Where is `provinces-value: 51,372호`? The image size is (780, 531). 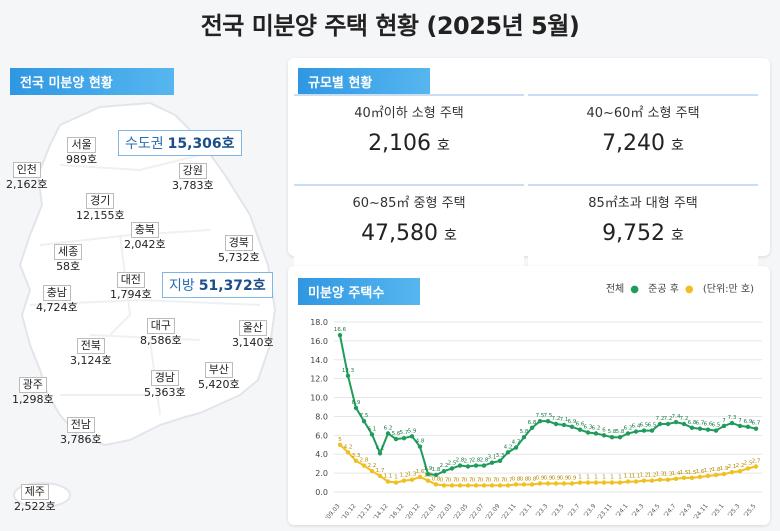
provinces-value: 51,372호 is located at coordinates (232, 286).